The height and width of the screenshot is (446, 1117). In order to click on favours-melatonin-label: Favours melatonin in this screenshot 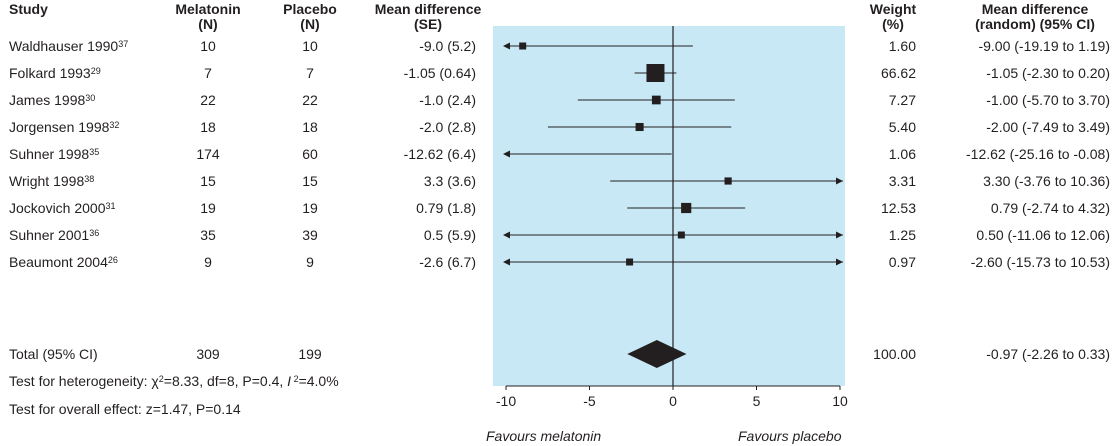, I will do `click(544, 436)`.